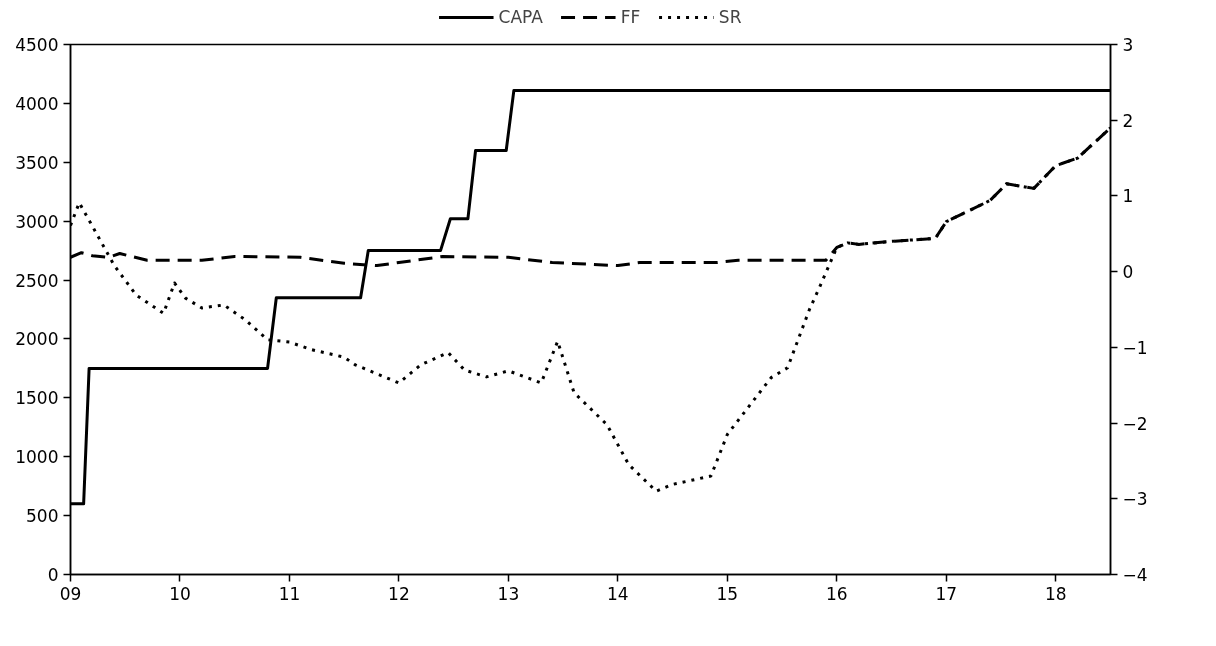 The width and height of the screenshot is (1216, 646). Describe the element at coordinates (37, 280) in the screenshot. I see `y-tick-label: 2500` at that location.